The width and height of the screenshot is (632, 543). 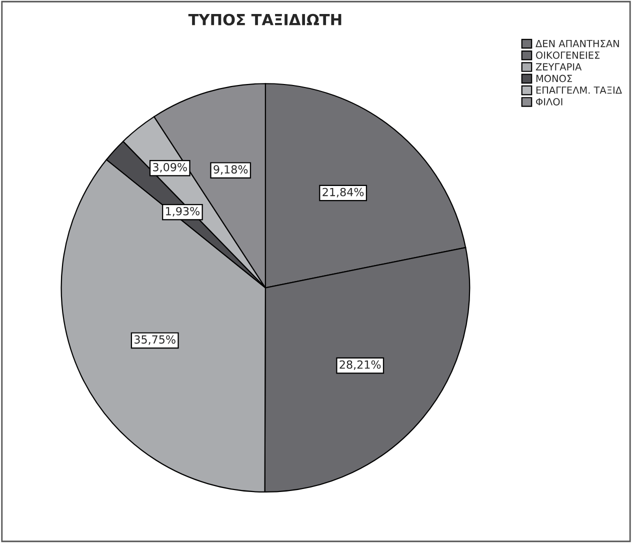 What do you see at coordinates (568, 55) in the screenshot?
I see `legend-label: ΟΙΚΟΓΕΝΕΙΕΣ` at bounding box center [568, 55].